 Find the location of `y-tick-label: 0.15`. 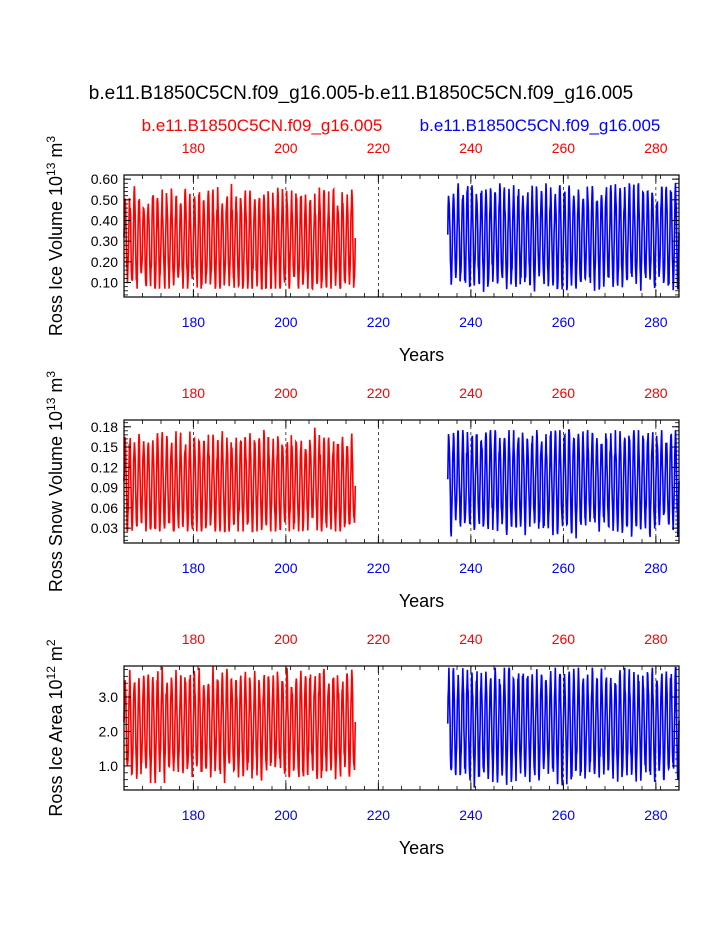

y-tick-label: 0.15 is located at coordinates (104, 447).